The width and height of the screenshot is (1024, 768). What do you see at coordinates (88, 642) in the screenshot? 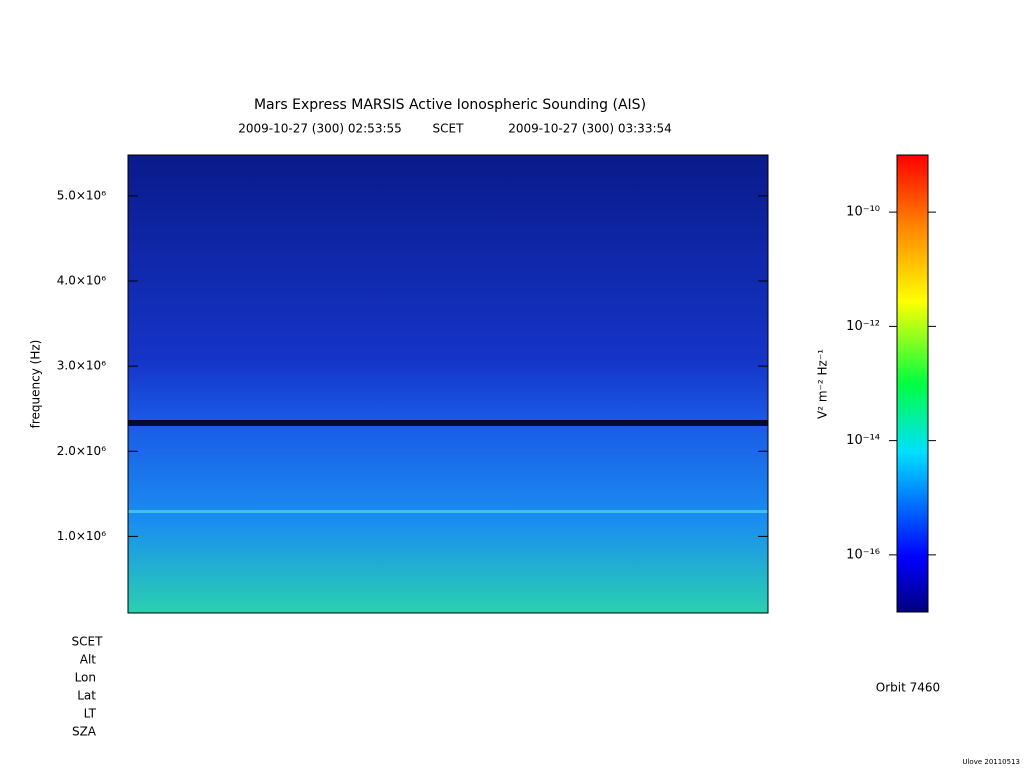
I see `x-row-label: SCET` at bounding box center [88, 642].